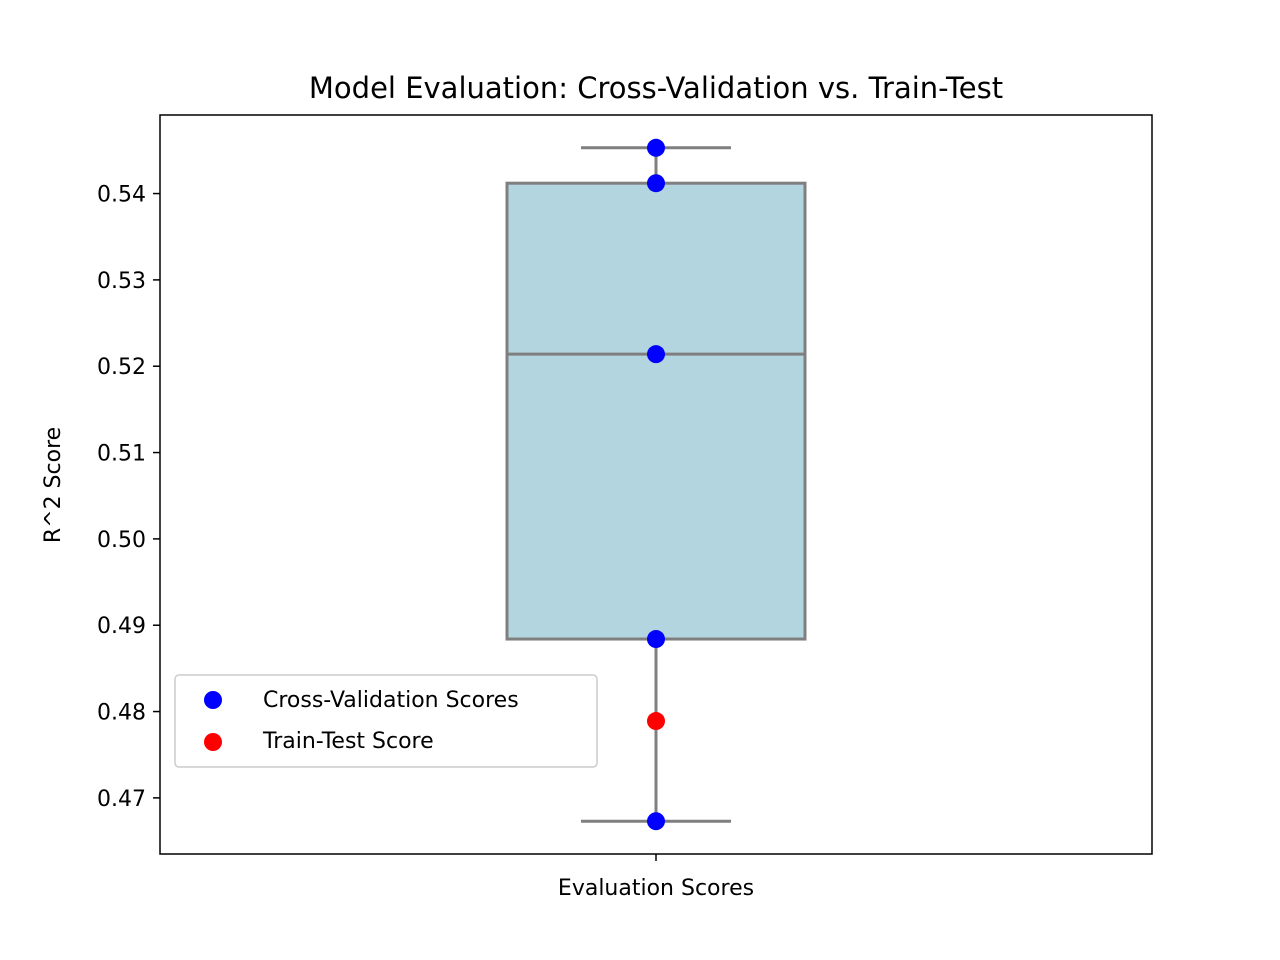  What do you see at coordinates (656, 888) in the screenshot?
I see `x-tick-label: Evaluation Scores` at bounding box center [656, 888].